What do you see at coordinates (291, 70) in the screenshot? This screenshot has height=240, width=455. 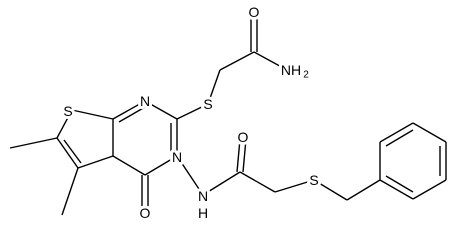 I see `atom-label: NH` at bounding box center [291, 70].